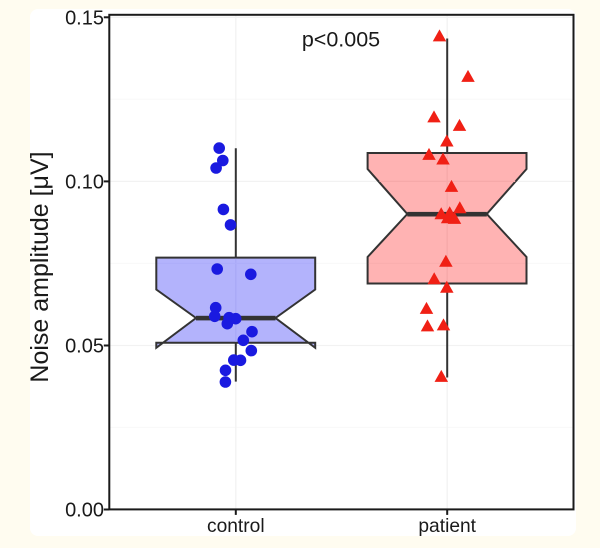 The height and width of the screenshot is (548, 600). I want to click on svg-text: patient, so click(447, 526).